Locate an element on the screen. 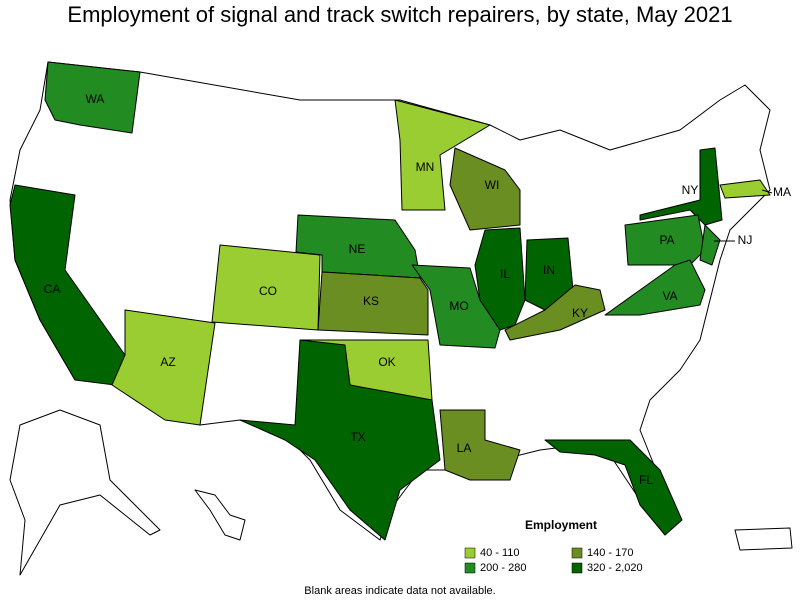  state-label: NE is located at coordinates (357, 249).